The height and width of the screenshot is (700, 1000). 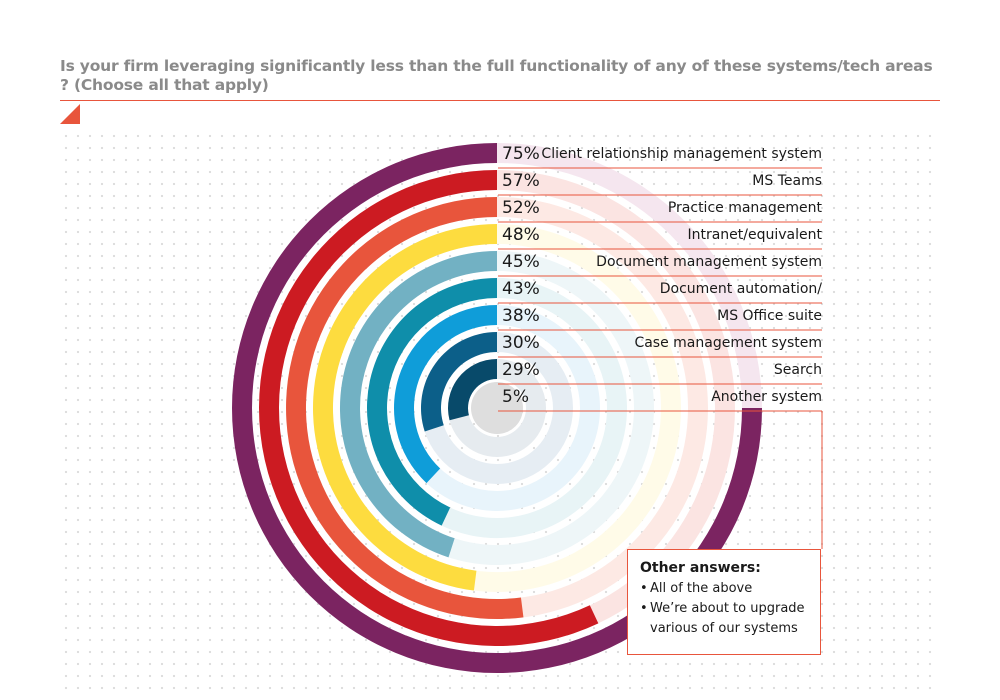 I want to click on value-label: 52%, so click(x=521, y=208).